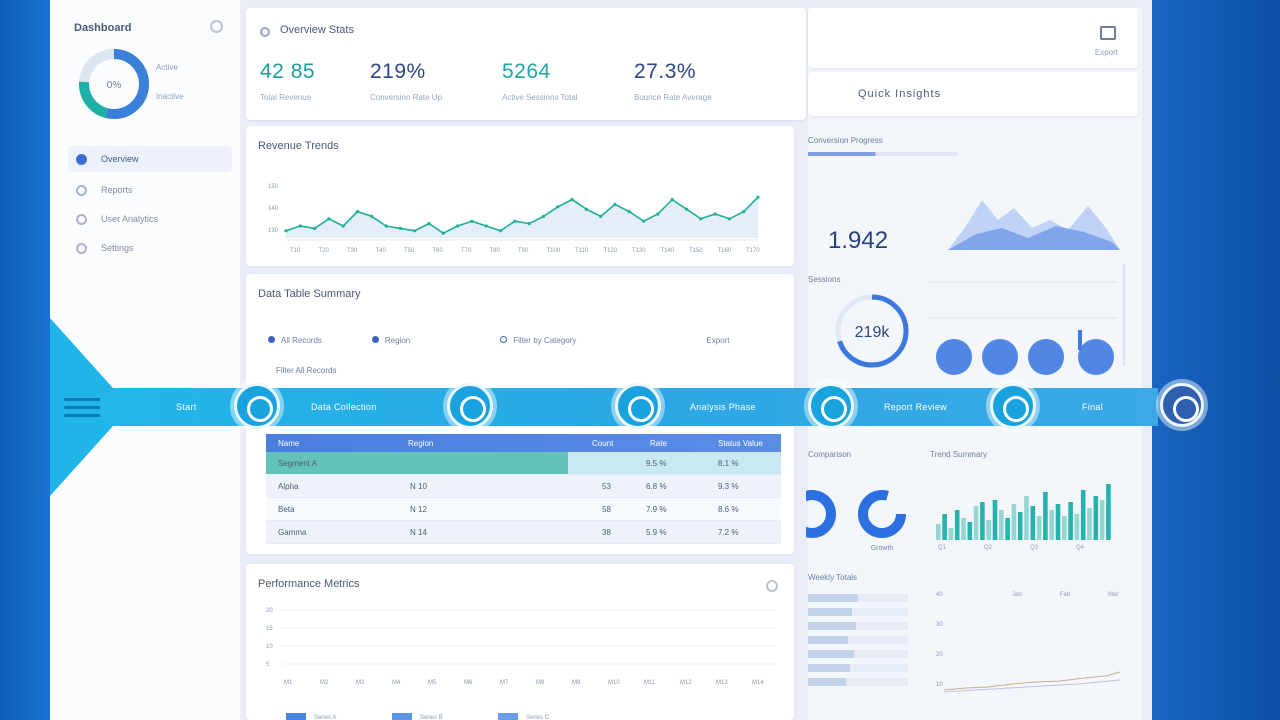 The height and width of the screenshot is (720, 1280). What do you see at coordinates (656, 509) in the screenshot?
I see `table-cell: 7.9 %` at bounding box center [656, 509].